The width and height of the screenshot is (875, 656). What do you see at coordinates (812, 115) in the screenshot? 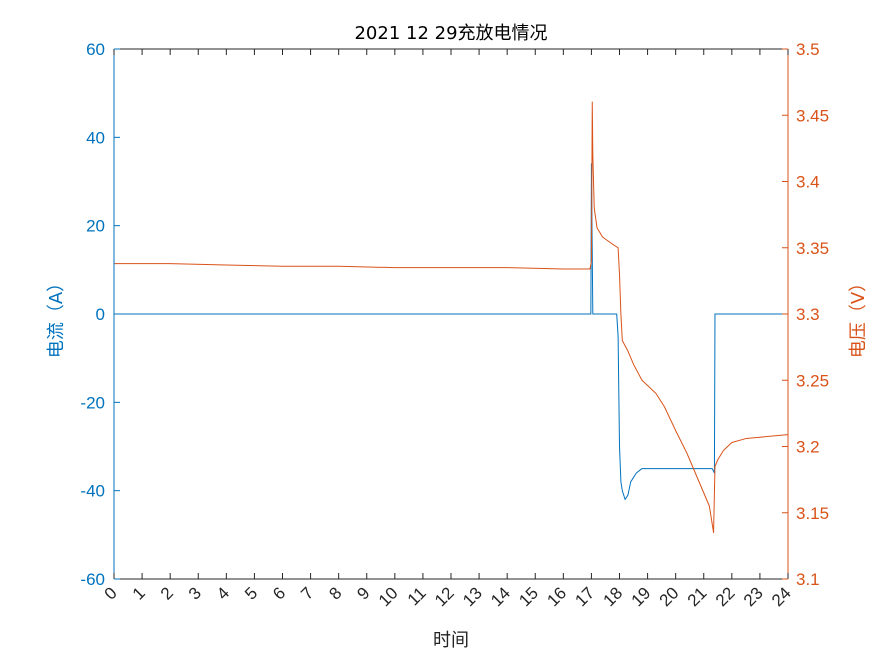
I see `y-tick-label-right: 3.45` at bounding box center [812, 115].